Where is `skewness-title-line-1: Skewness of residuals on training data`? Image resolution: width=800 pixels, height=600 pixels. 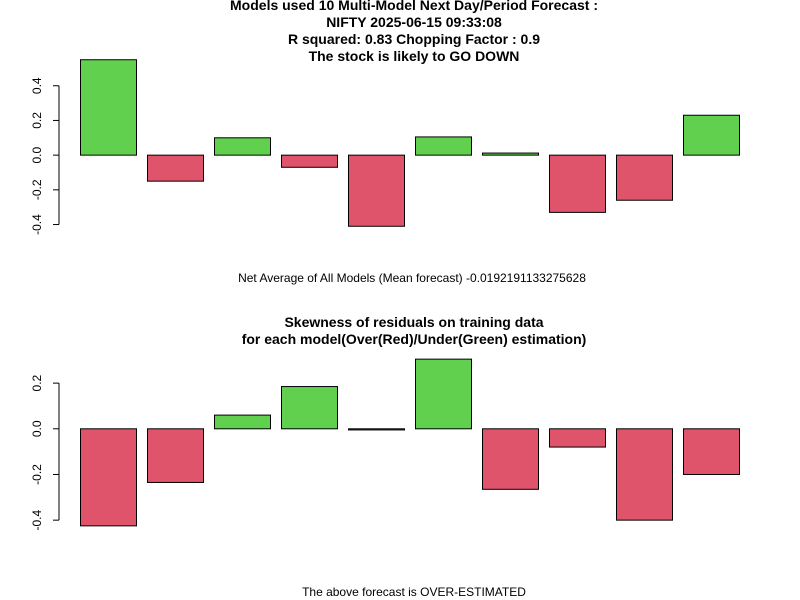 skewness-title-line-1: Skewness of residuals on training data is located at coordinates (413, 322).